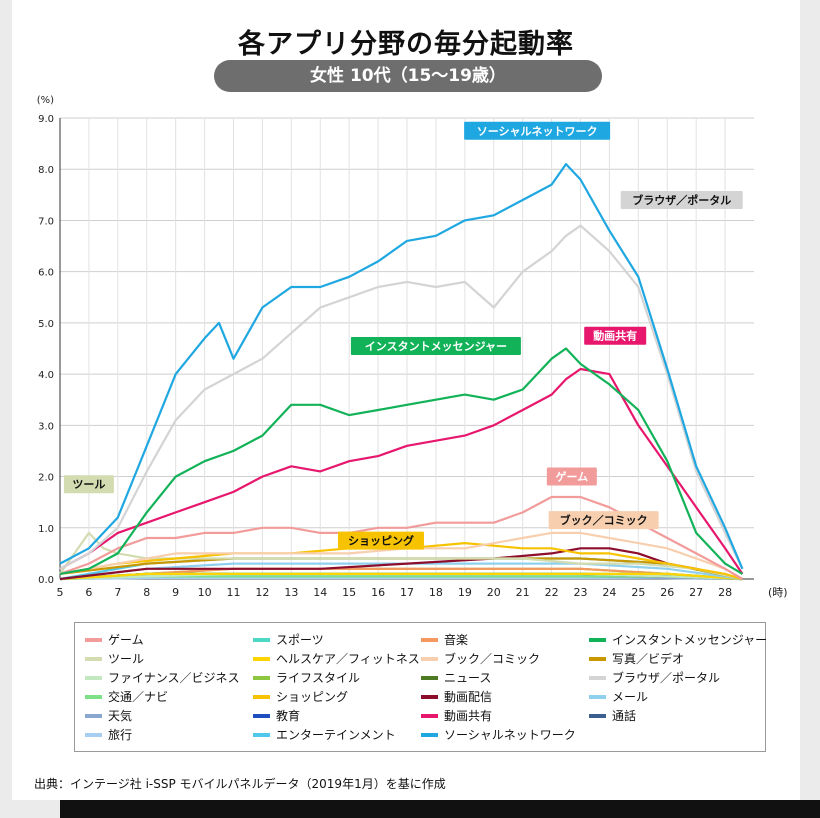  I want to click on legend-item: 旅行, so click(108, 735).